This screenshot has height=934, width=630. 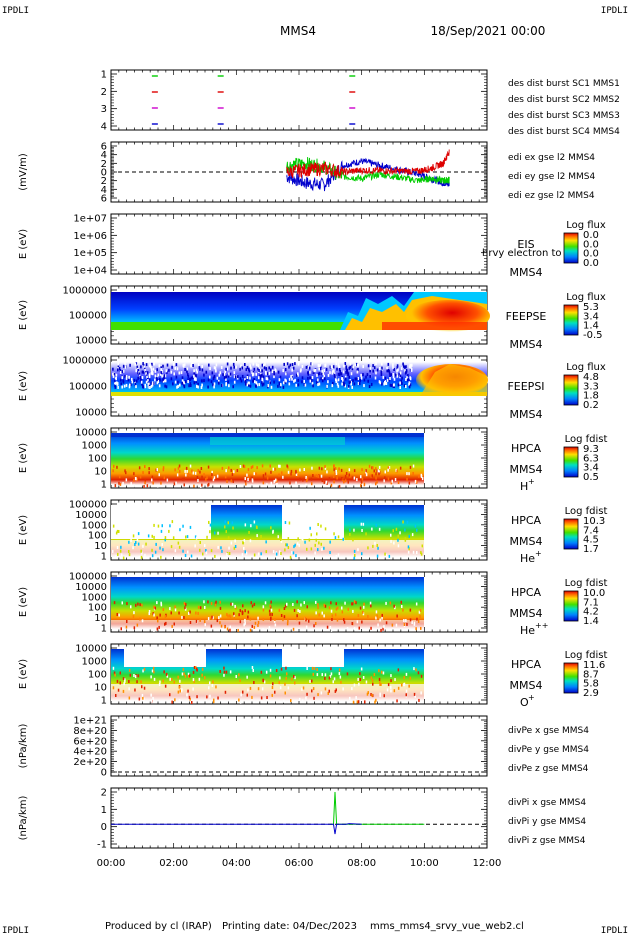 What do you see at coordinates (541, 625) in the screenshot?
I see `species-charge-label: ++` at bounding box center [541, 625].